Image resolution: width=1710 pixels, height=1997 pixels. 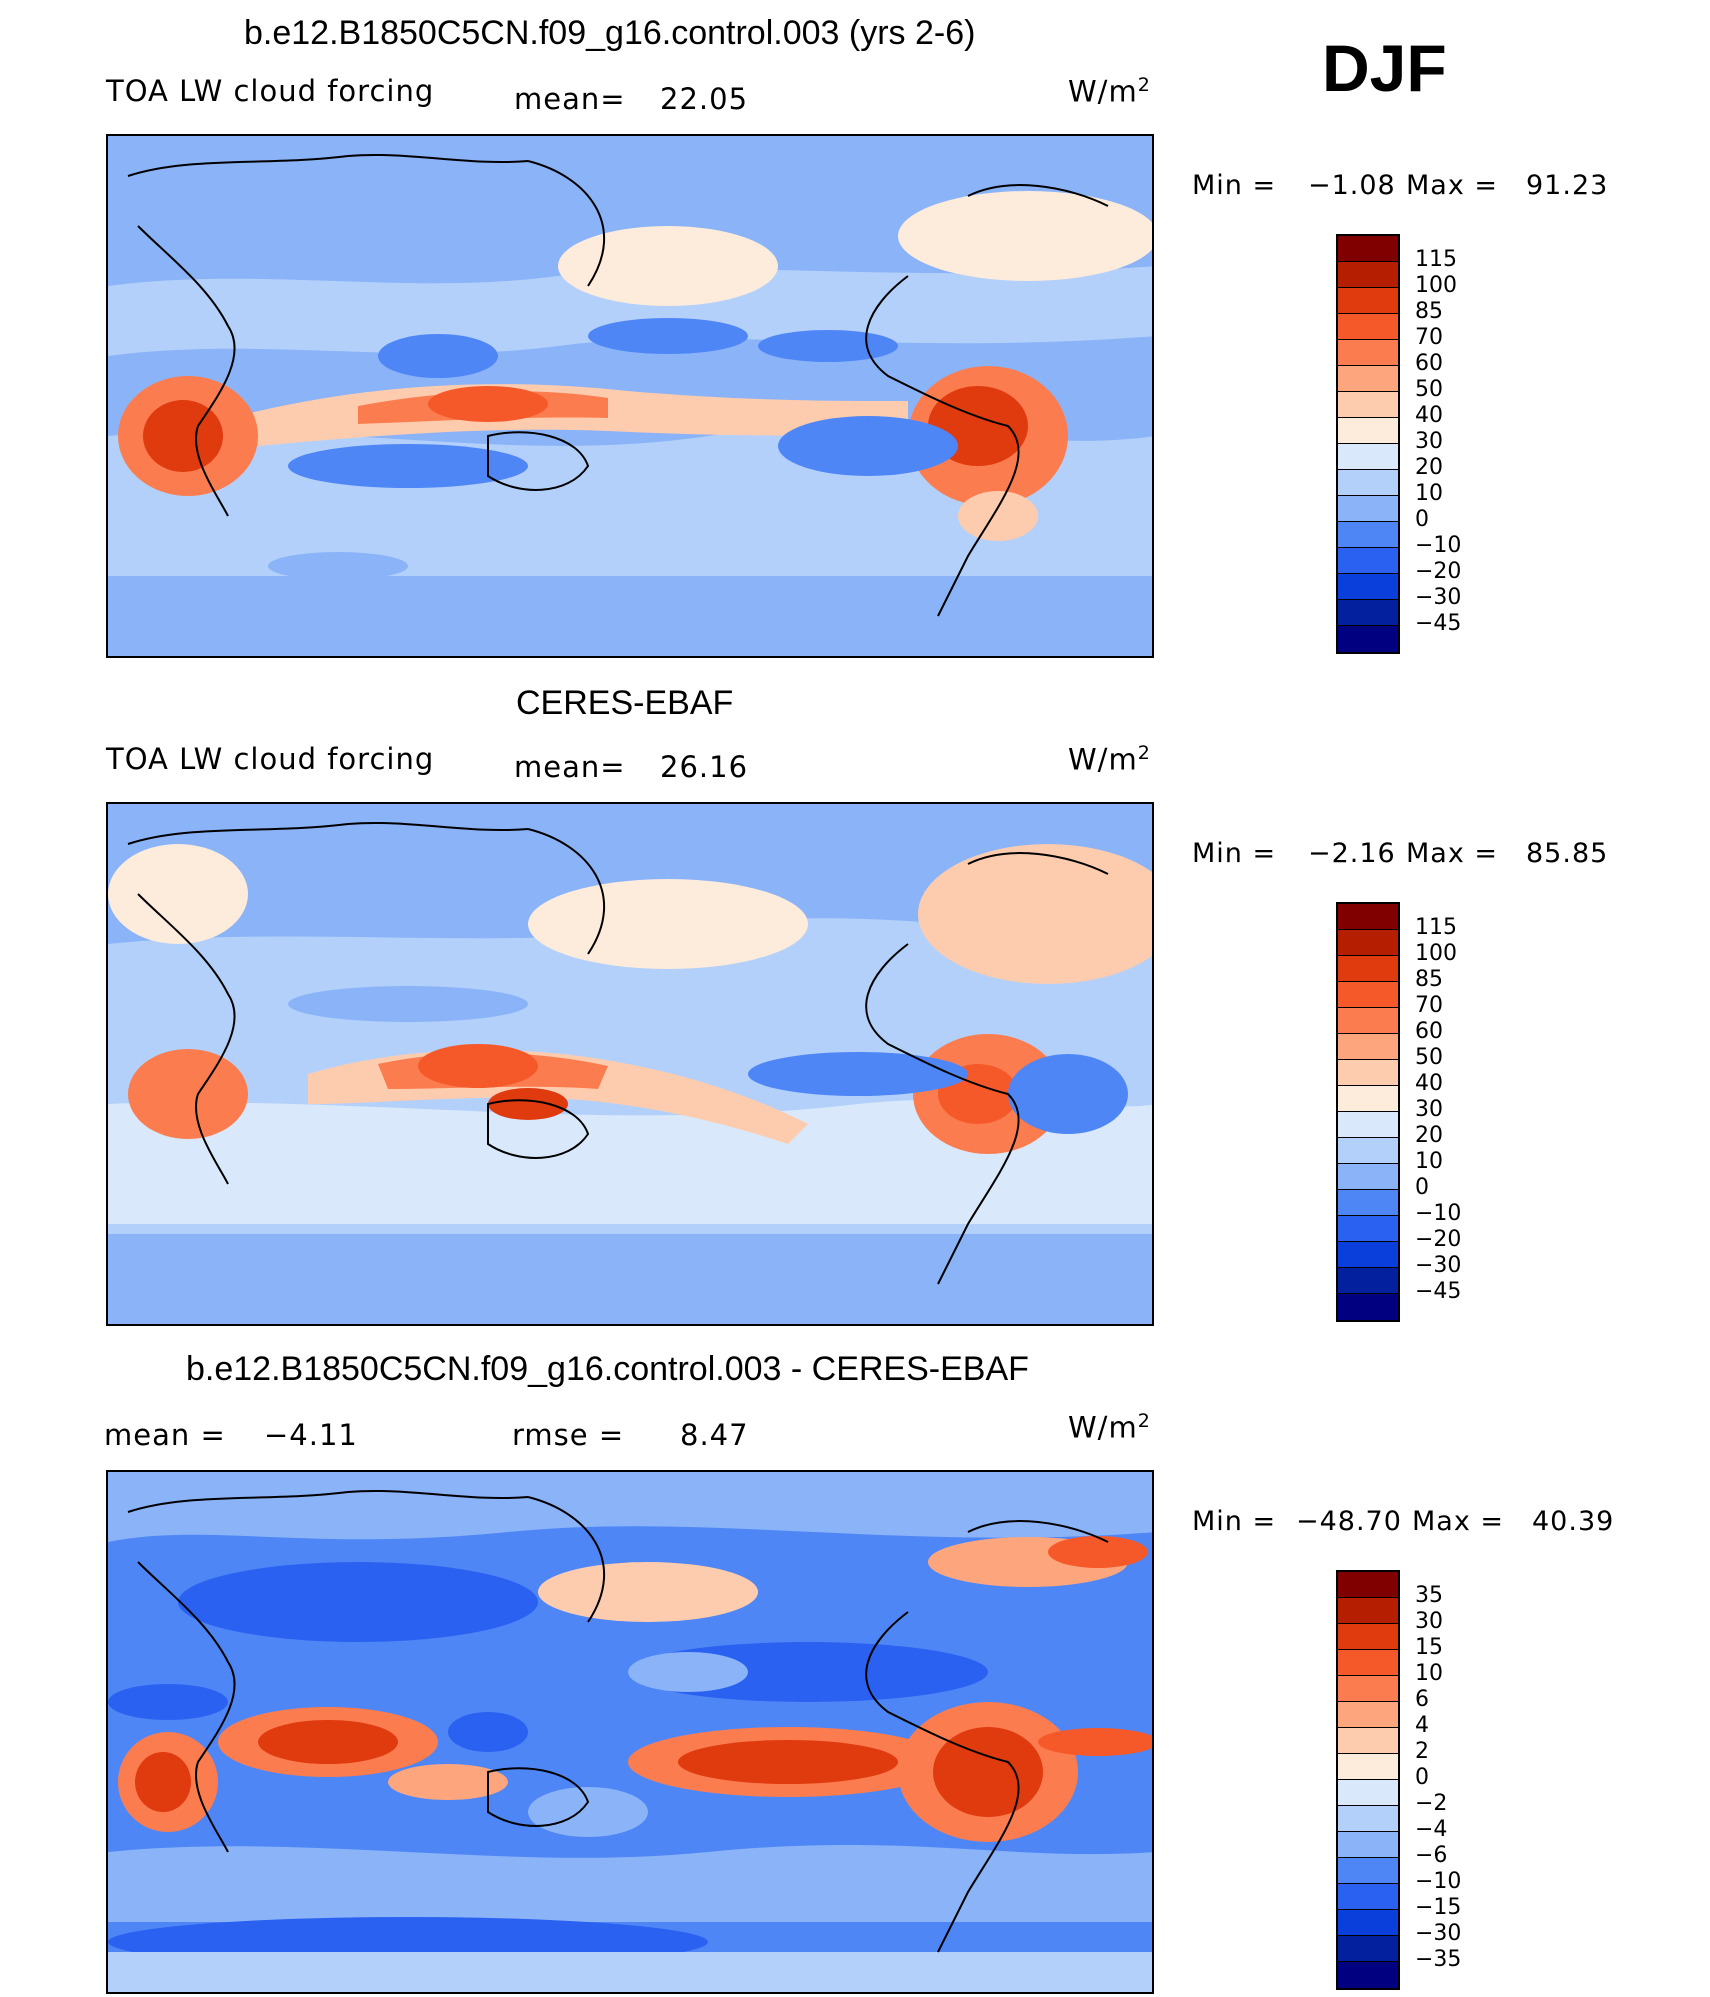 I want to click on panel-2-mean-label: mean=, so click(x=570, y=767).